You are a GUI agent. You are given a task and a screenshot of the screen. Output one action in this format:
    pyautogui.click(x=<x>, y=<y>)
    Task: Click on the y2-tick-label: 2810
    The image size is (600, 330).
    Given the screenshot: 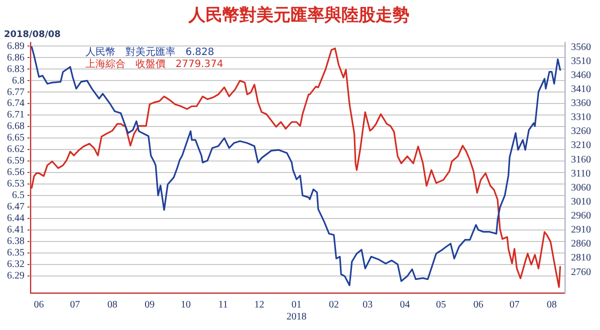 What is the action you would take?
    pyautogui.click(x=581, y=258)
    